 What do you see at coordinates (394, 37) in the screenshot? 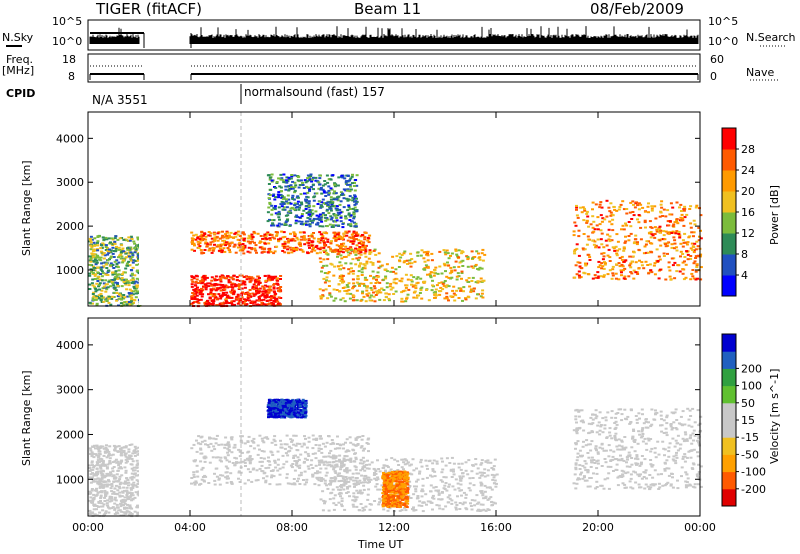
I see `noise-trace` at bounding box center [394, 37].